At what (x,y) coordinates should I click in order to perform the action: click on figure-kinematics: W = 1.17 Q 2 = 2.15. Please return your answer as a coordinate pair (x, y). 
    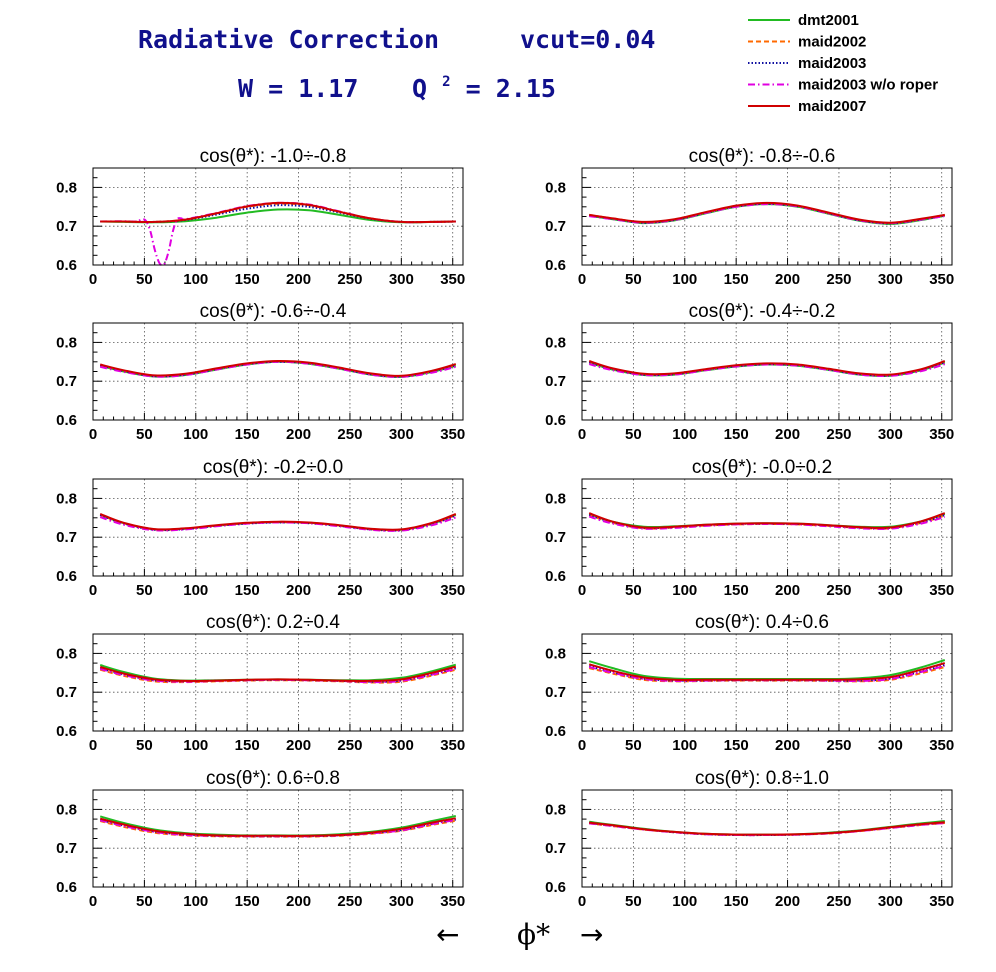
    Looking at the image, I should click on (397, 83).